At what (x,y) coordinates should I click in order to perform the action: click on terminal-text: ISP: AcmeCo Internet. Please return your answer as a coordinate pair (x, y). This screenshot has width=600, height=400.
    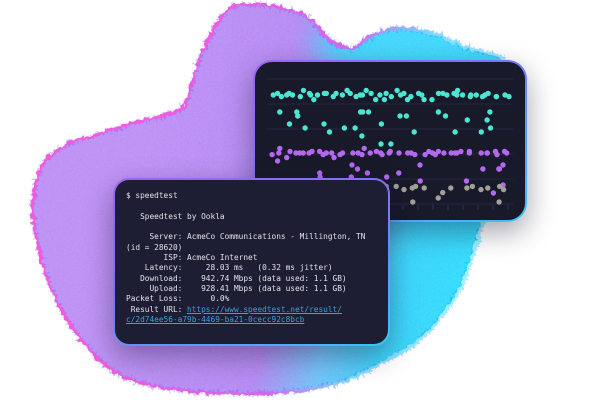
    Looking at the image, I should click on (192, 258).